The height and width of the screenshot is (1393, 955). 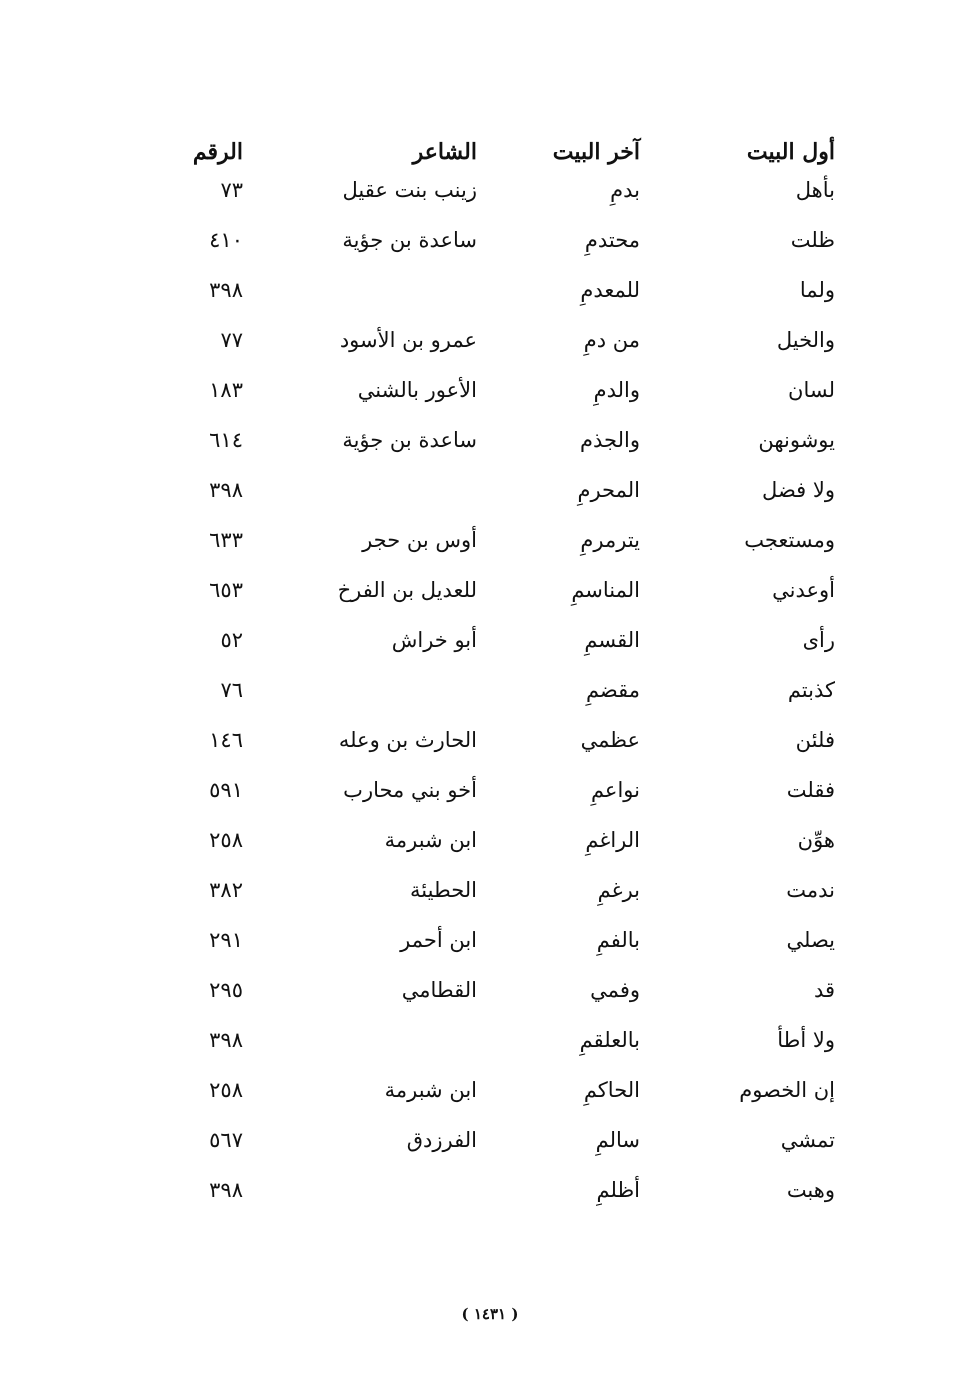 I want to click on table-row: تمشي سالمِ الفرزدق ٥٦٧, so click(x=477, y=1140).